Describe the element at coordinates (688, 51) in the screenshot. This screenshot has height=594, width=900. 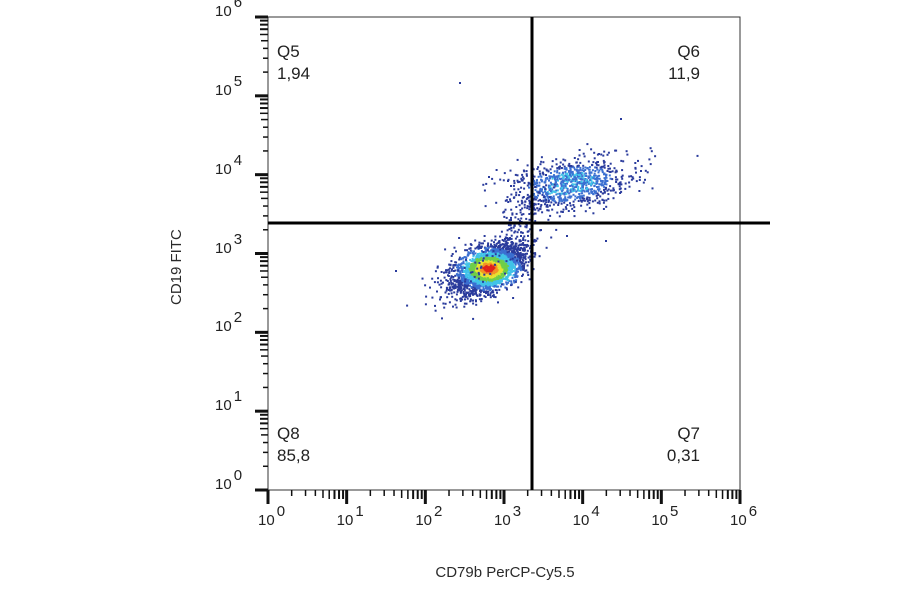
I see `quadrant-name: Q6` at that location.